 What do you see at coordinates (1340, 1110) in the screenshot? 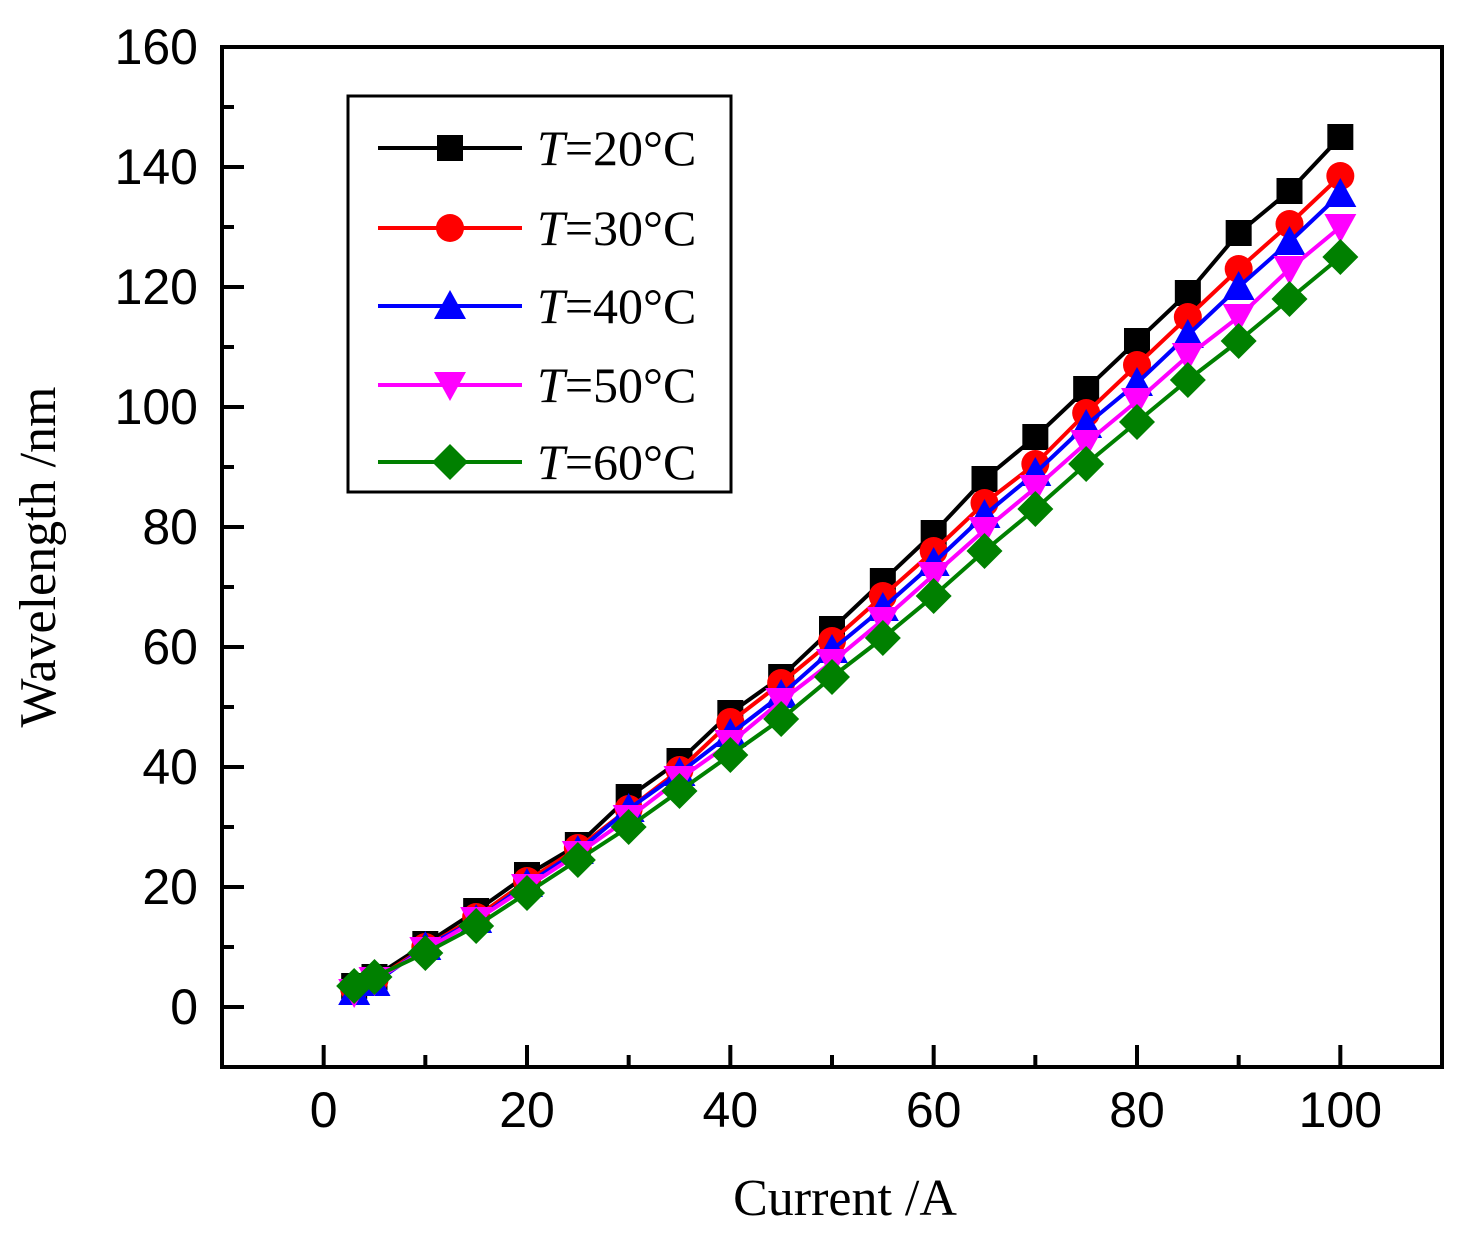
I see `x-tick-label: 100` at bounding box center [1340, 1110].